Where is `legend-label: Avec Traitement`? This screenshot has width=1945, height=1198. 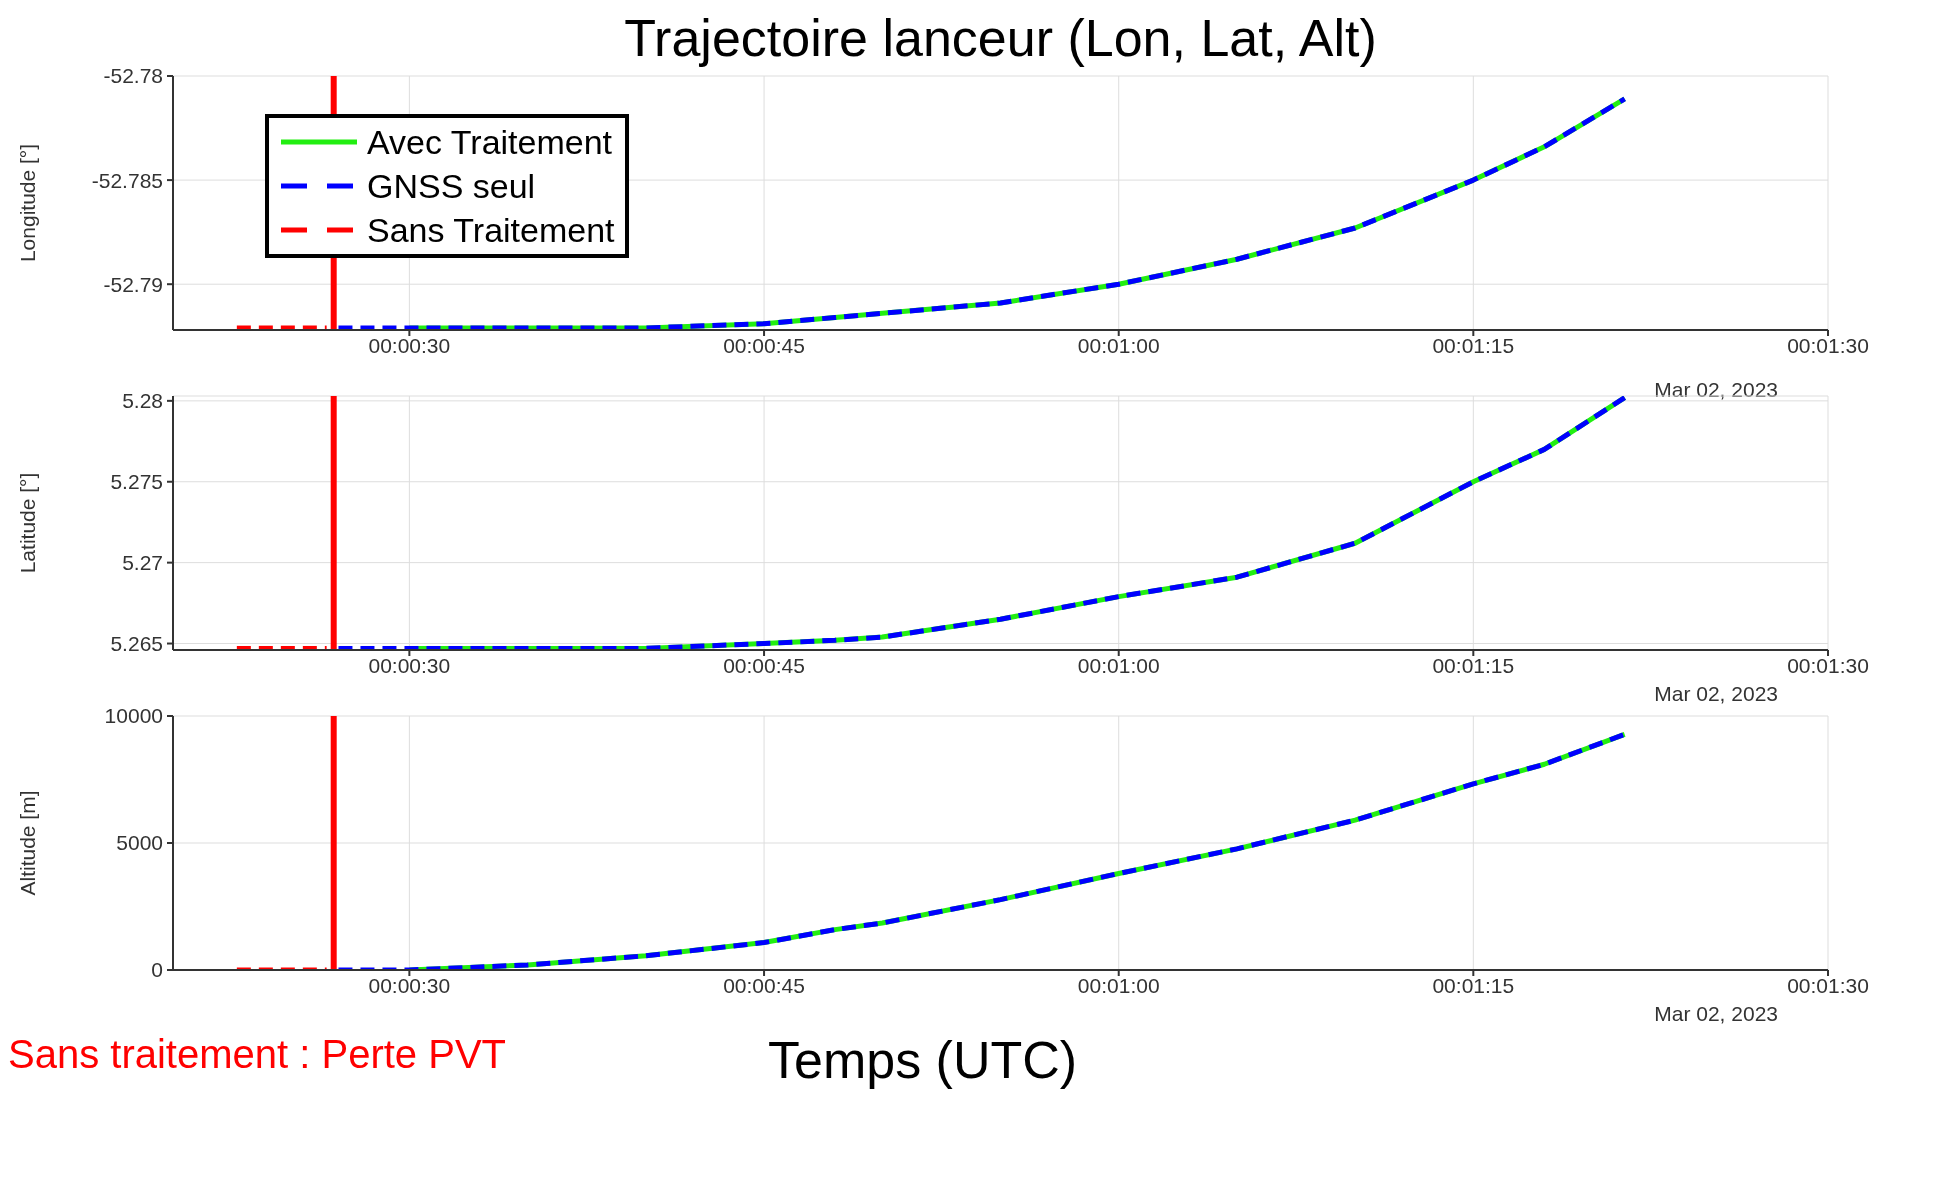
legend-label: Avec Traitement is located at coordinates (490, 142).